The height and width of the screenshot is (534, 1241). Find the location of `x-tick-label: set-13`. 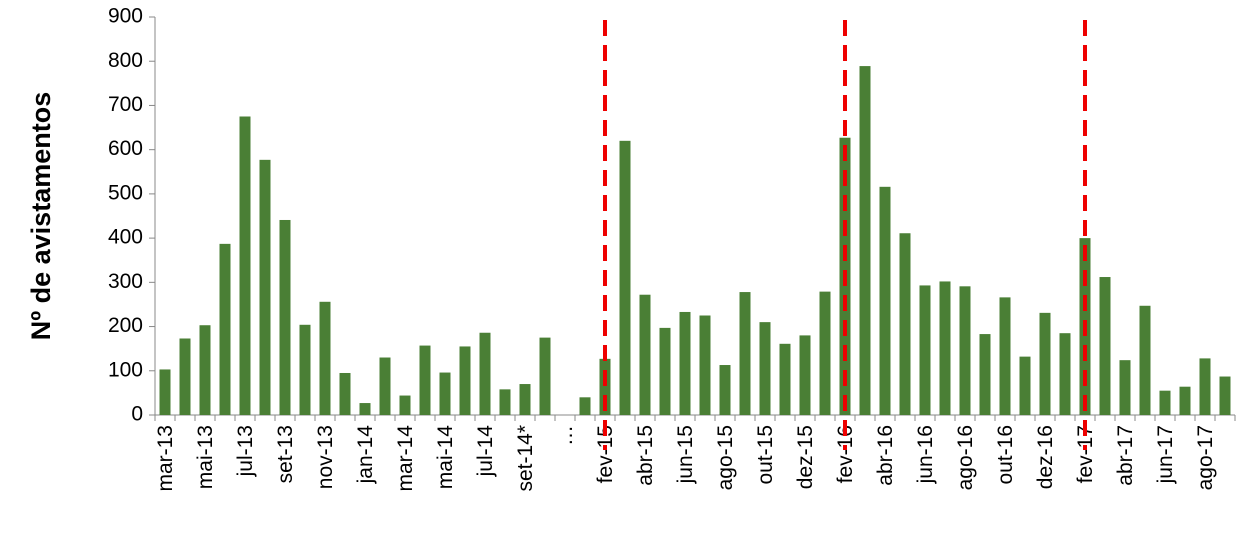

x-tick-label: set-13 is located at coordinates (285, 454).